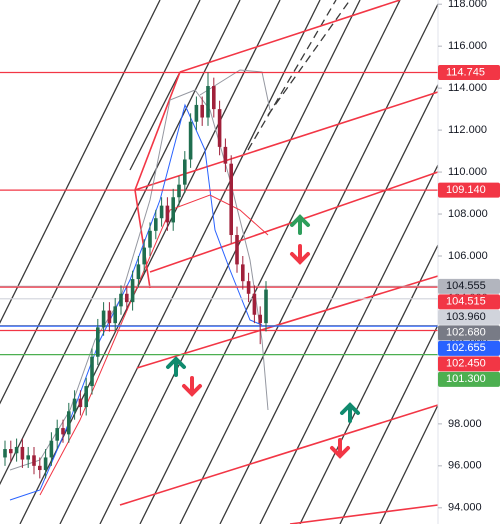 Image resolution: width=502 pixels, height=524 pixels. I want to click on price-tag-label: 102.680, so click(466, 333).